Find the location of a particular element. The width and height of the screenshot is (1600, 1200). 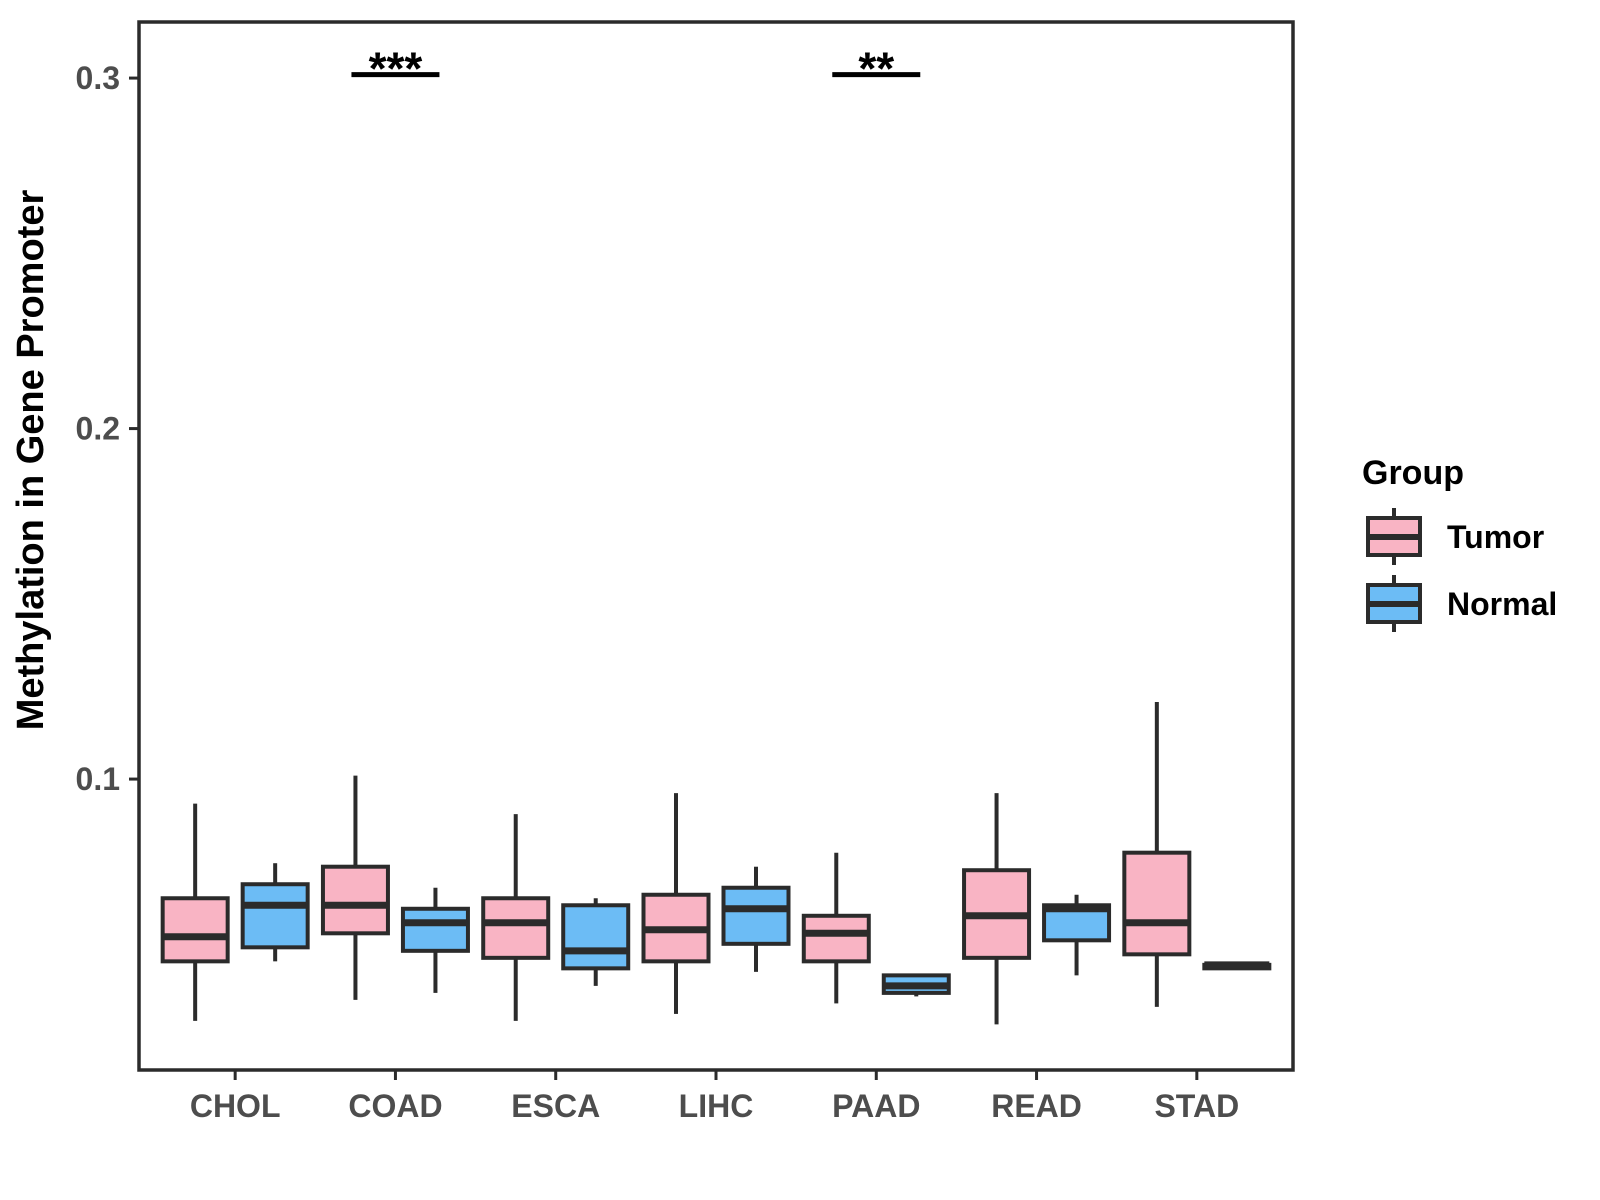

x-tick-label-PAAD: PAAD is located at coordinates (876, 1106).